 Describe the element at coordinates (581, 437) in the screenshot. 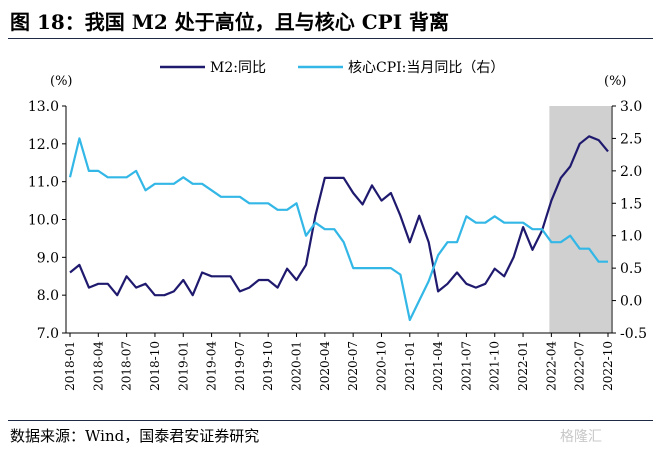

I see `watermark: 格隆汇` at that location.